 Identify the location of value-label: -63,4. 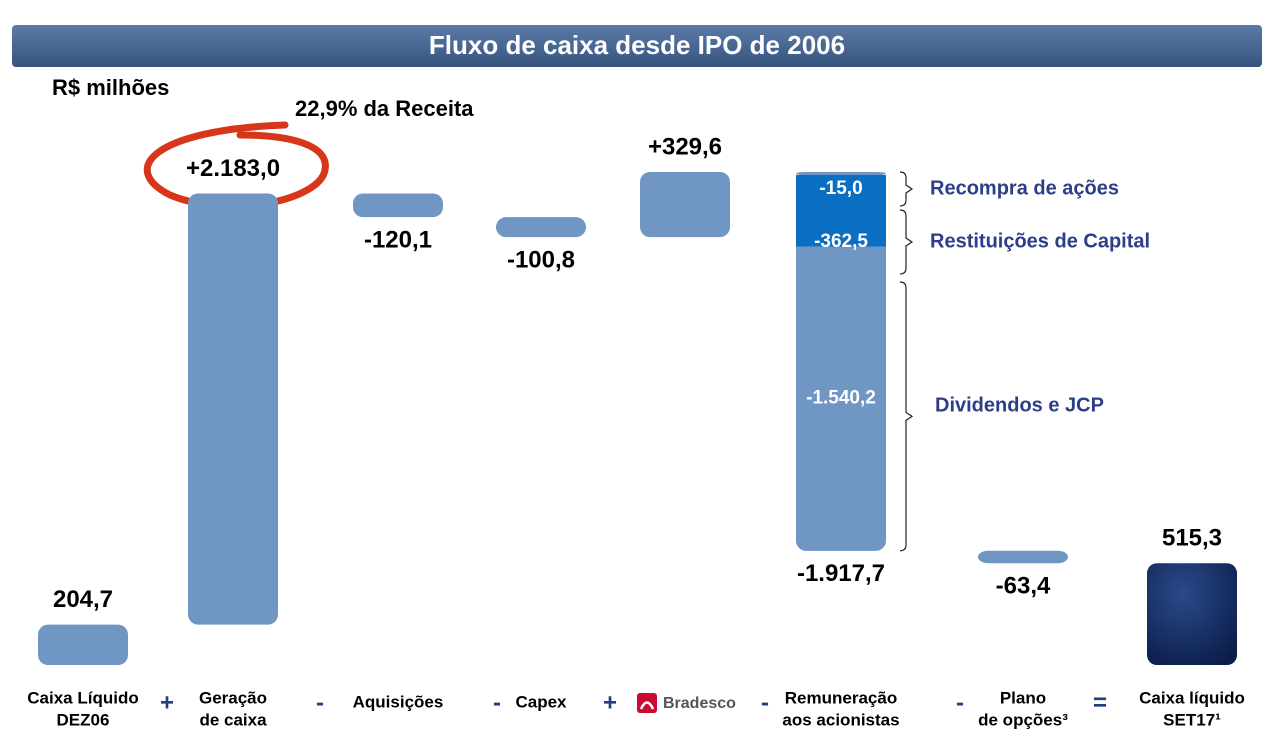
(1023, 586).